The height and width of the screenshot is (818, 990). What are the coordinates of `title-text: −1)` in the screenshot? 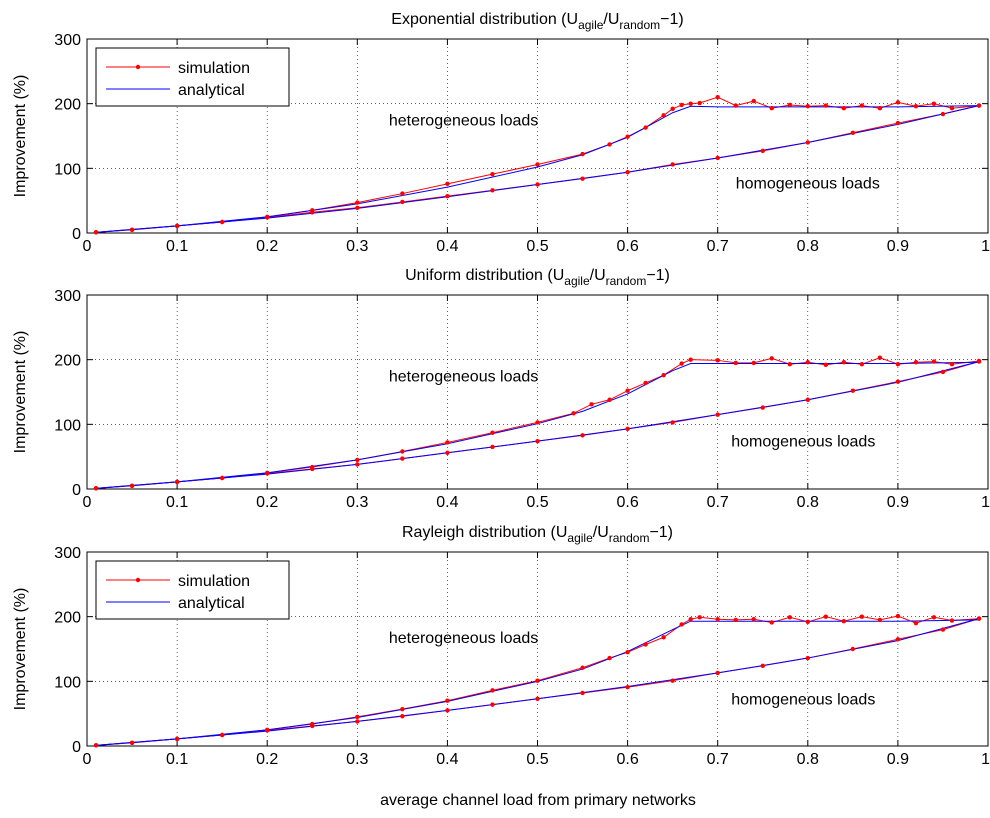 It's located at (658, 275).